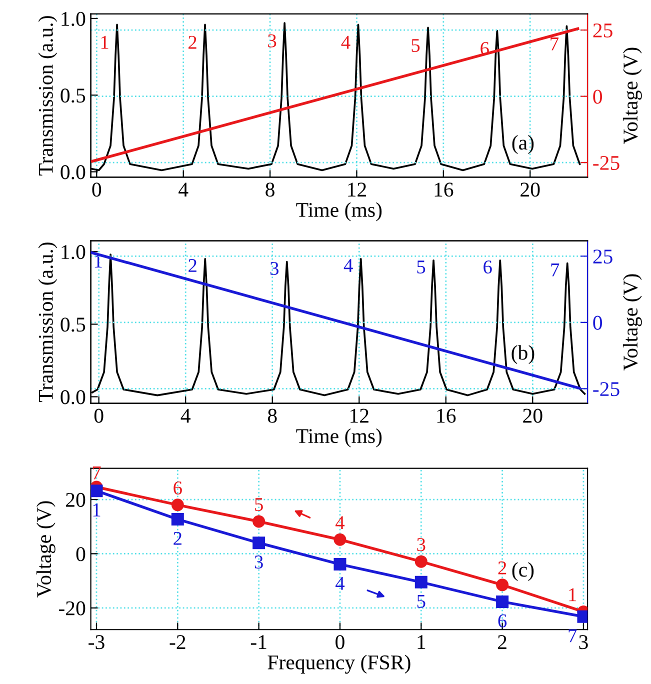 This screenshot has width=651, height=684. I want to click on x-tick-label: -2, so click(178, 642).